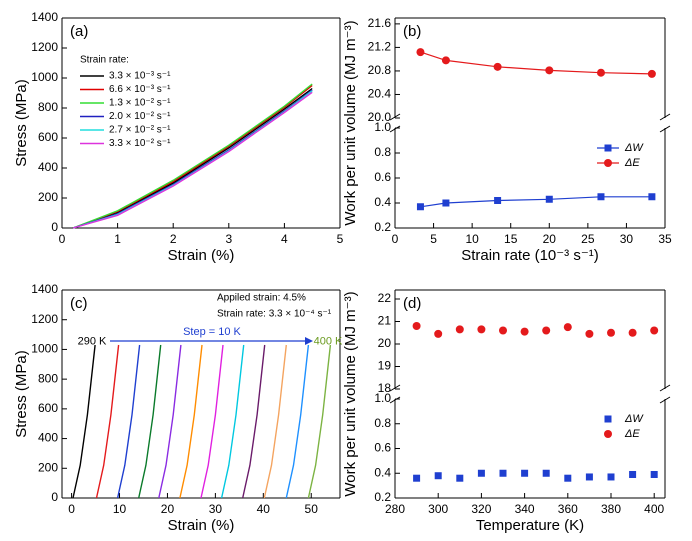 Image resolution: width=692 pixels, height=541 pixels. Describe the element at coordinates (550, 239) in the screenshot. I see `x-tick-label: 20` at that location.